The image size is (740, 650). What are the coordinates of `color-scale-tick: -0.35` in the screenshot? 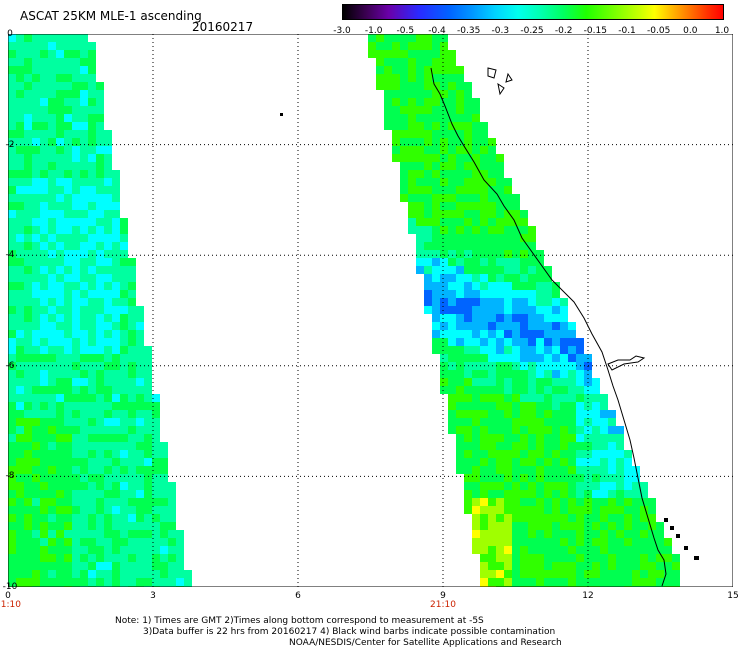 It's located at (469, 31).